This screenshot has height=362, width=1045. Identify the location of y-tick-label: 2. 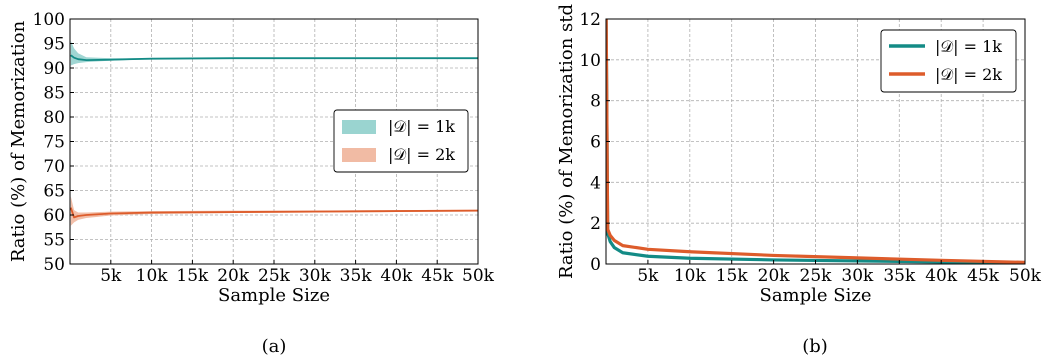
(595, 224).